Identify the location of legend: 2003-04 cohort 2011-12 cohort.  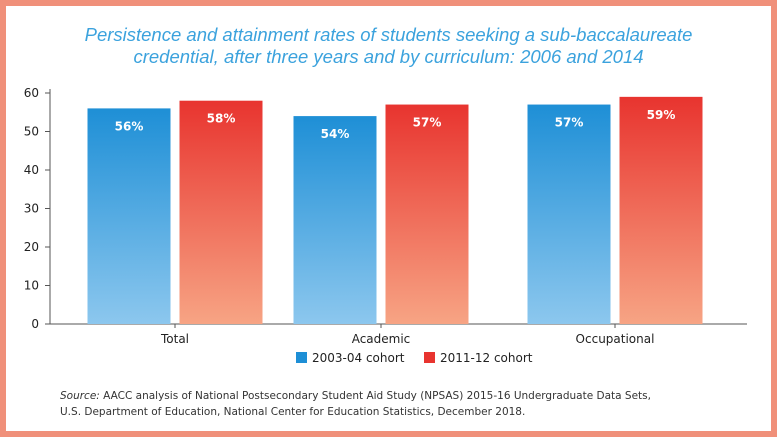
(414, 358).